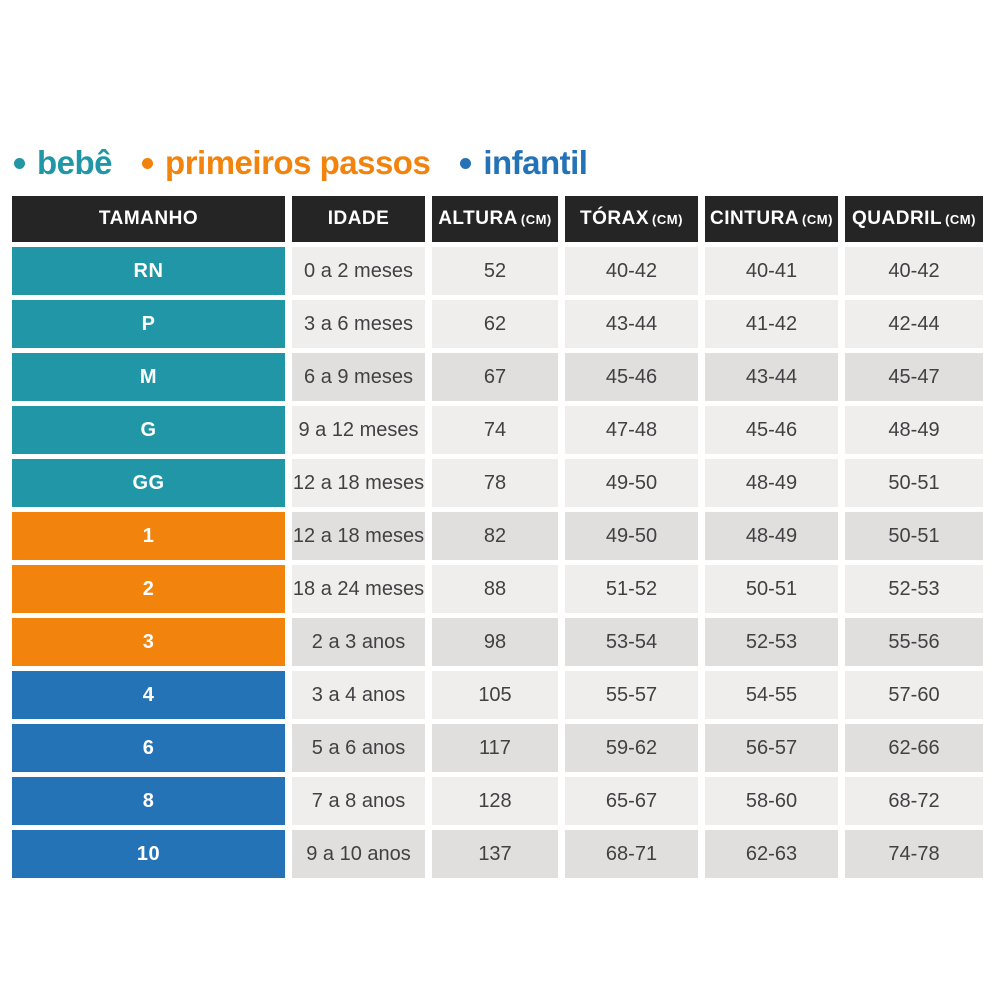 The image size is (1000, 1000). What do you see at coordinates (358, 642) in the screenshot?
I see `cell-idade: 2 a 3 anos` at bounding box center [358, 642].